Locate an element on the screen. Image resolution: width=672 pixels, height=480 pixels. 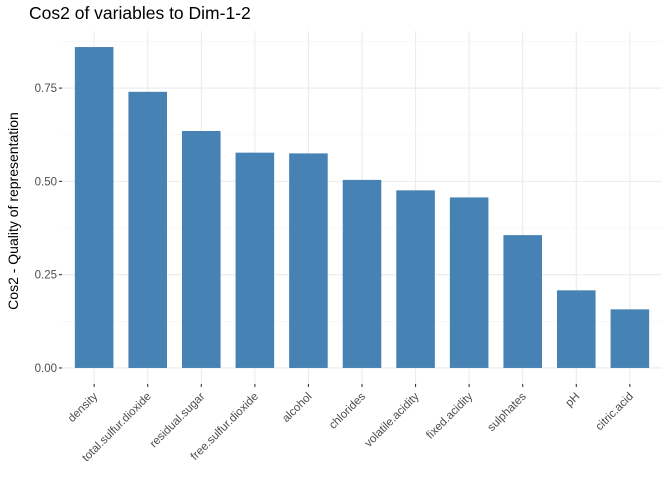
x-tick-label: density is located at coordinates (83, 407).